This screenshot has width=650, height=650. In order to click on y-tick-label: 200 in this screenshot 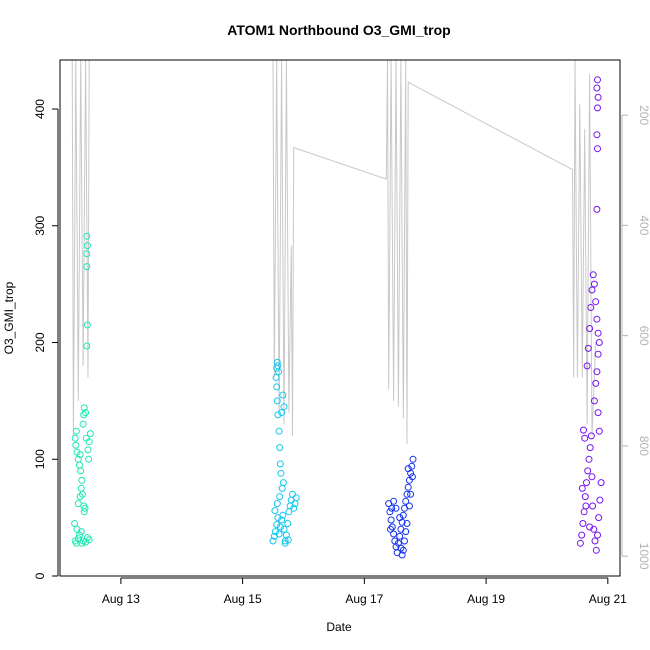, I will do `click(40, 342)`.